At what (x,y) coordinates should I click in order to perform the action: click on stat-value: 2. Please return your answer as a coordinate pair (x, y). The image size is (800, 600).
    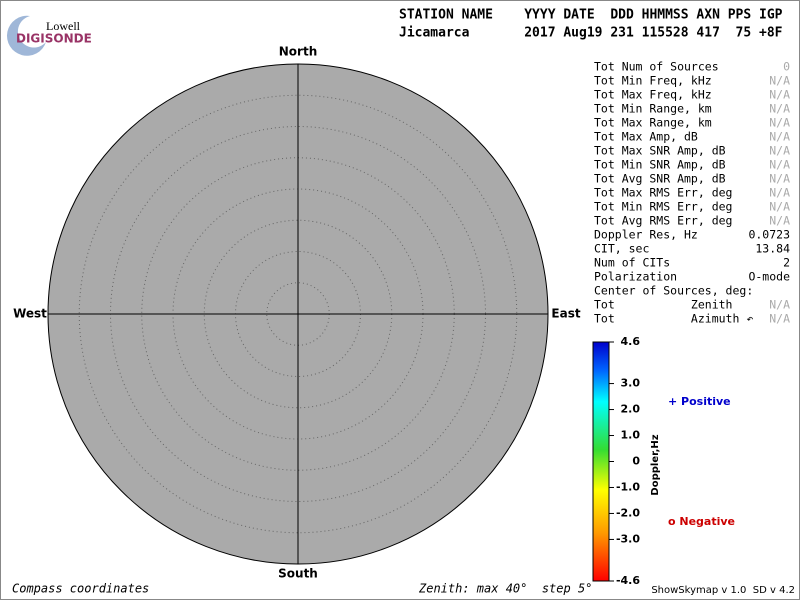
    Looking at the image, I should click on (786, 263).